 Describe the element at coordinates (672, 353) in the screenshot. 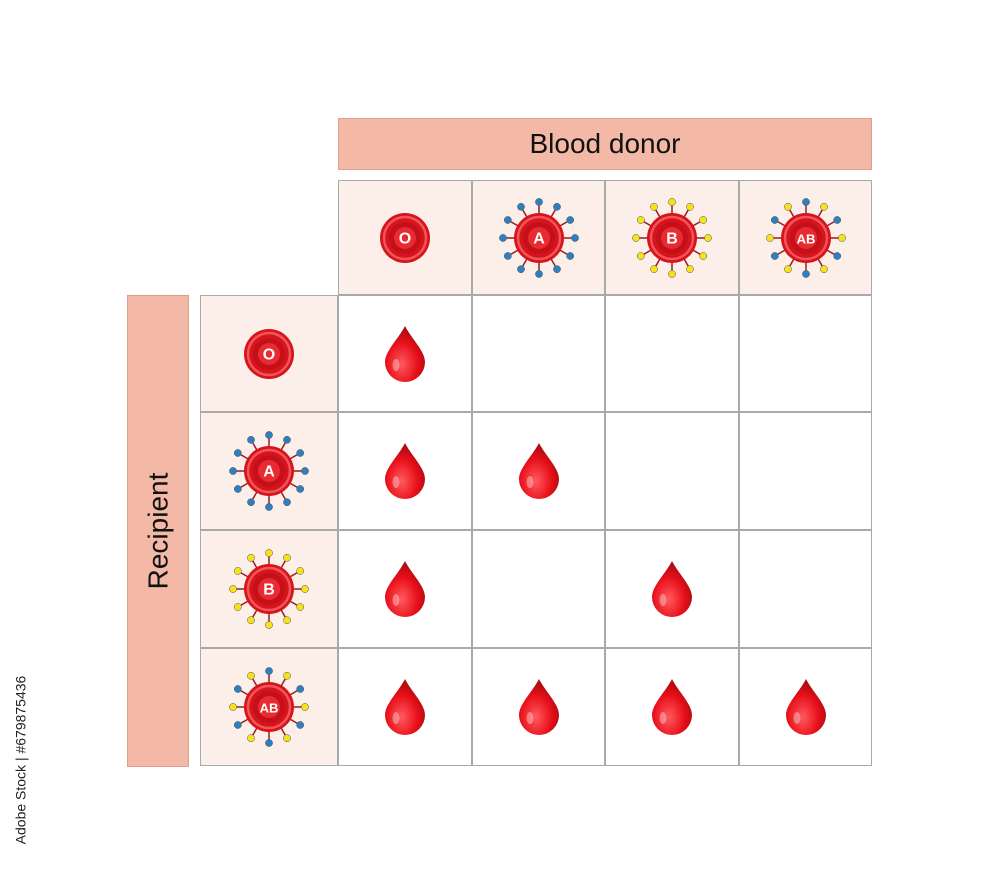

I see `cell-recipient-o-donor-b` at that location.